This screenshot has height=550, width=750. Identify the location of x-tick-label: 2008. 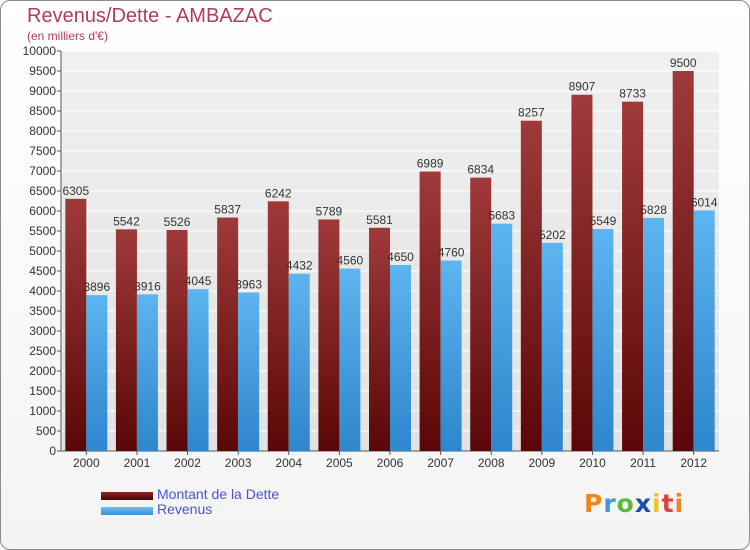
(491, 463).